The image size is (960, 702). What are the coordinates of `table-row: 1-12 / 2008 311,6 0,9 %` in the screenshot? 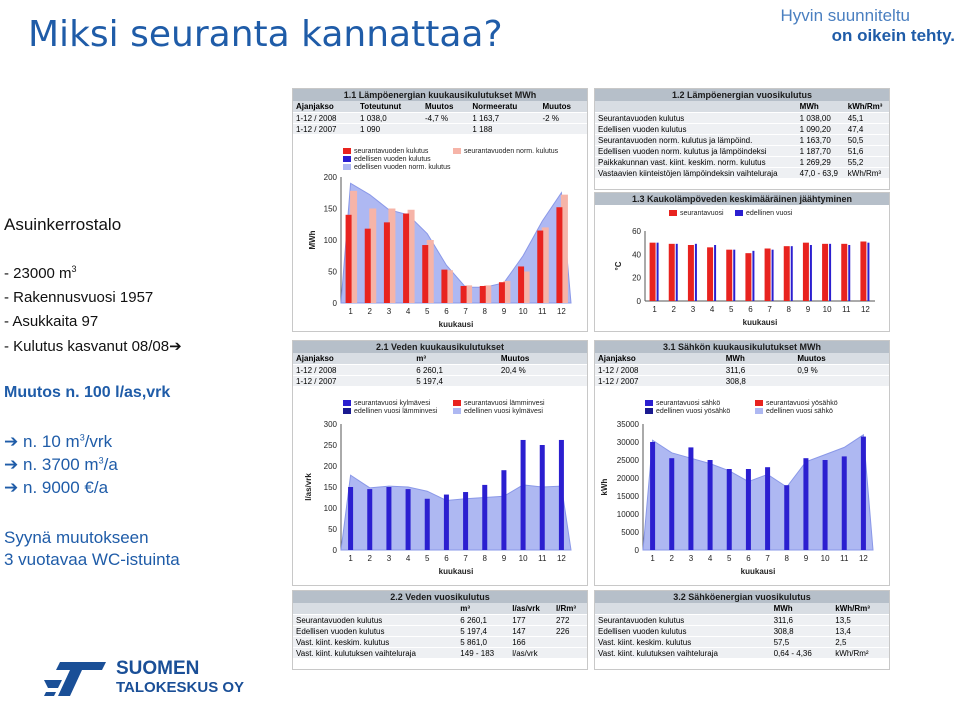 It's located at (742, 370).